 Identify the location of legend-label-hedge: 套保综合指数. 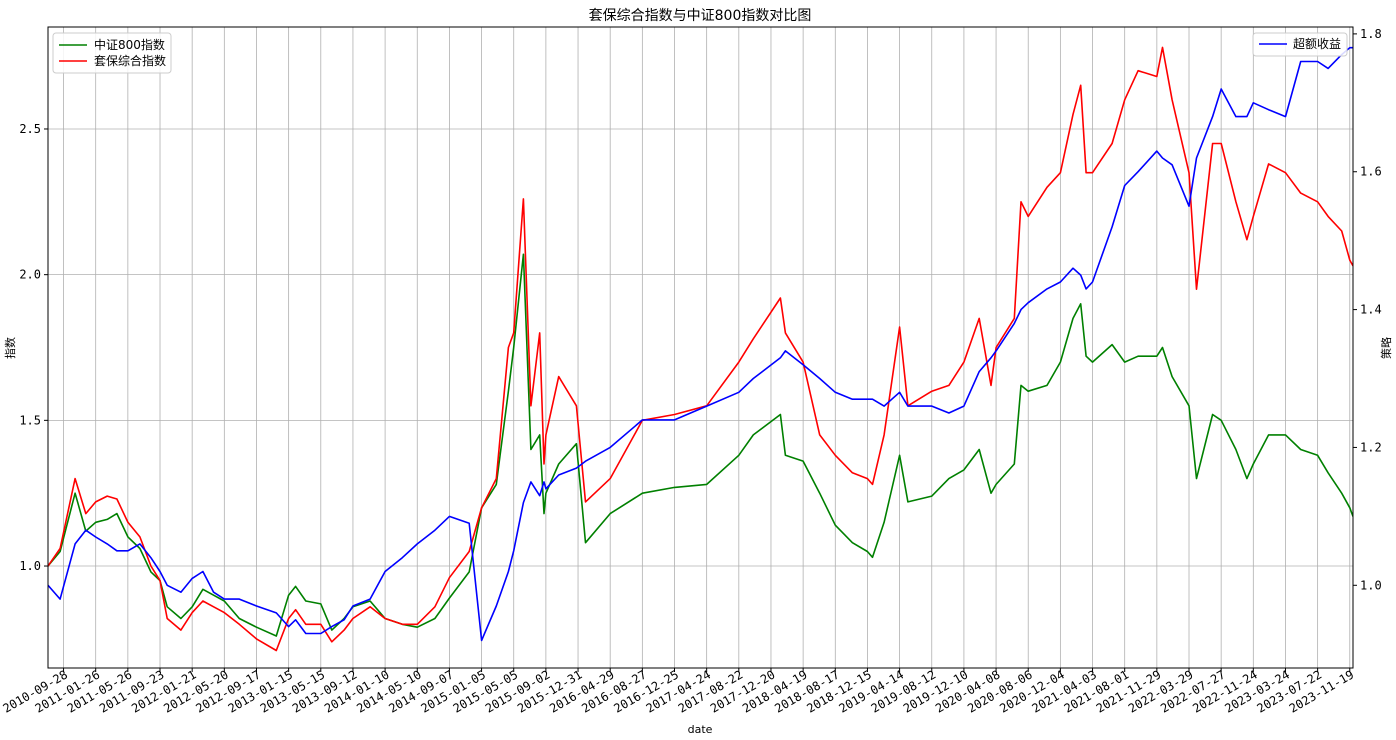
(130, 60).